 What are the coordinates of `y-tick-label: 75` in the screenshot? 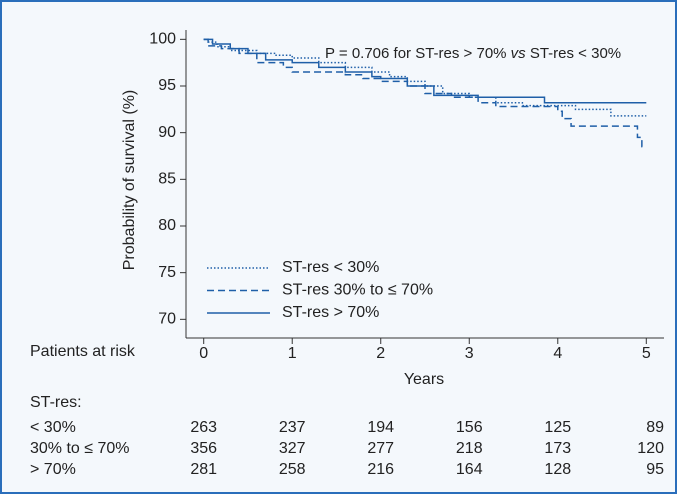 It's located at (167, 272).